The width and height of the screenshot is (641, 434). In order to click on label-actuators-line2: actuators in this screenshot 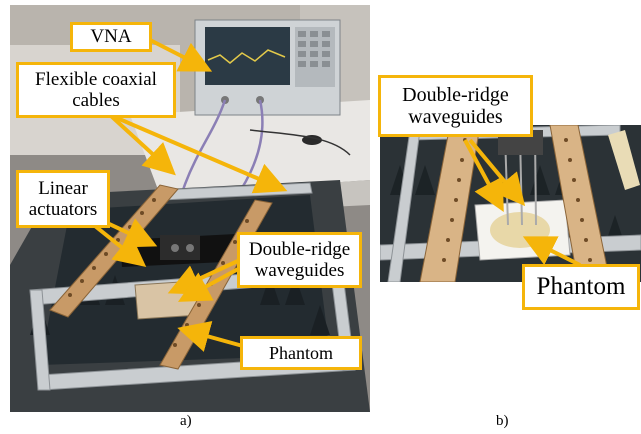, I will do `click(63, 209)`.